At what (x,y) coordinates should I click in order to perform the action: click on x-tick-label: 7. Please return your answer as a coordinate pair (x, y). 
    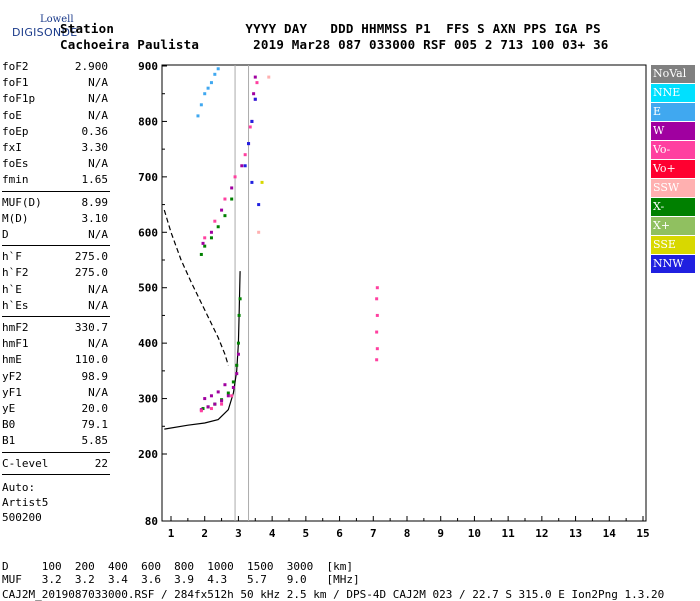
    Looking at the image, I should click on (373, 533).